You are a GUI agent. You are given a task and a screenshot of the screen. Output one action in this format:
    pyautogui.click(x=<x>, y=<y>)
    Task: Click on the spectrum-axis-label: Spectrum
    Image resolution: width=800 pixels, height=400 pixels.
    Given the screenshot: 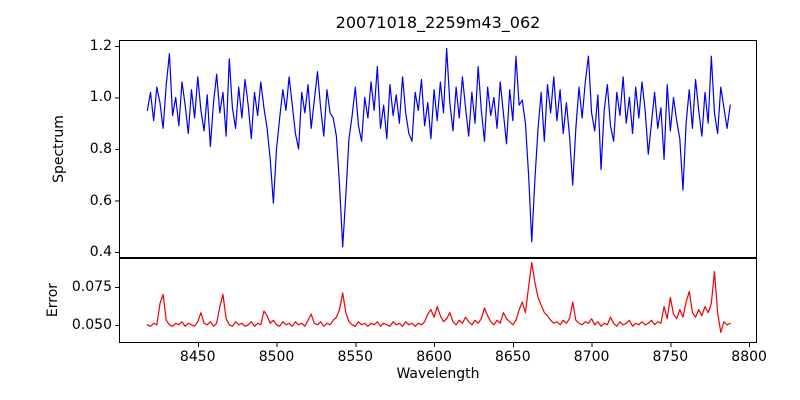 What is the action you would take?
    pyautogui.click(x=59, y=149)
    